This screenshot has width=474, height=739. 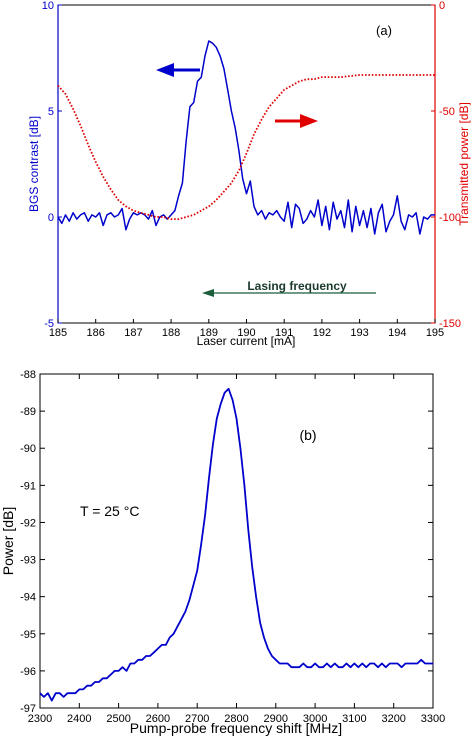 What do you see at coordinates (236, 728) in the screenshot?
I see `panel-b-x-axis-label: Pump-probe frequency shift [MHz]` at bounding box center [236, 728].